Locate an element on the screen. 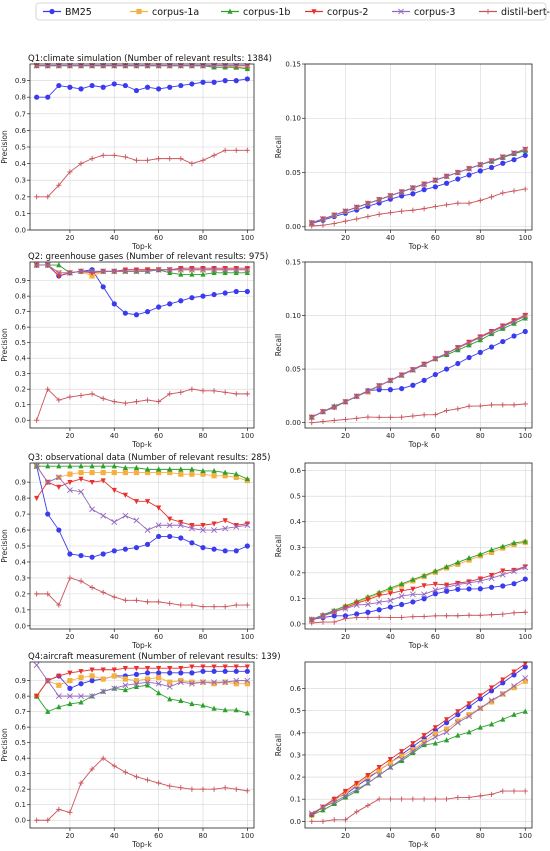  y-tick-label: 0.0 is located at coordinates (20, 421).